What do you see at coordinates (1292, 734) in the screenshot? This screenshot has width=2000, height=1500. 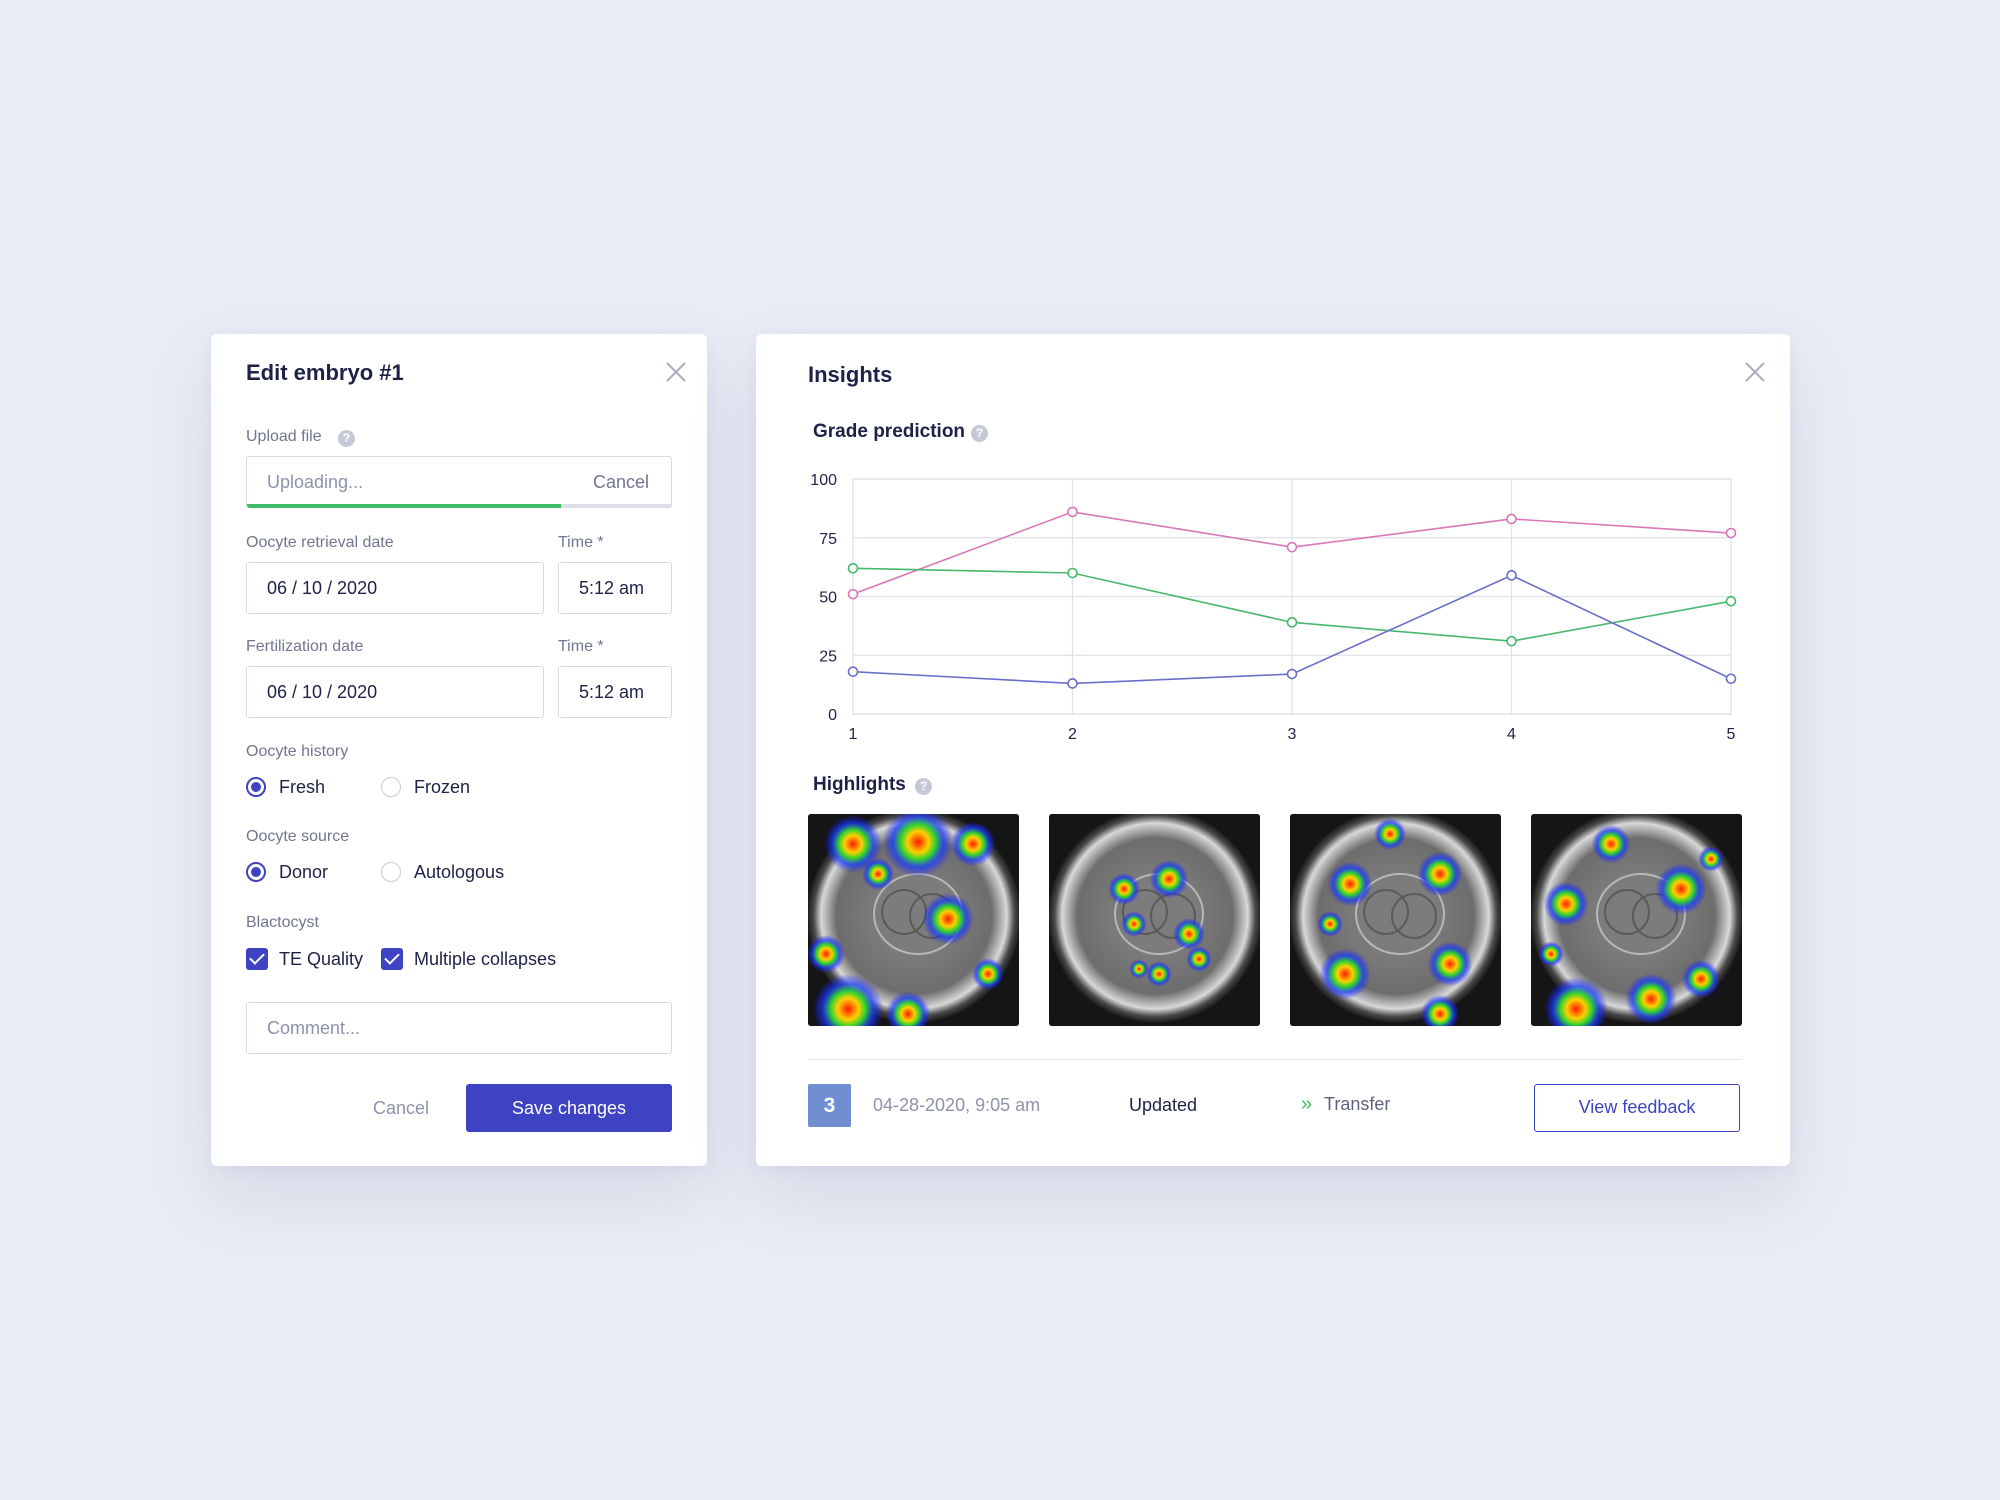 I see `x-tick-label: 3` at bounding box center [1292, 734].